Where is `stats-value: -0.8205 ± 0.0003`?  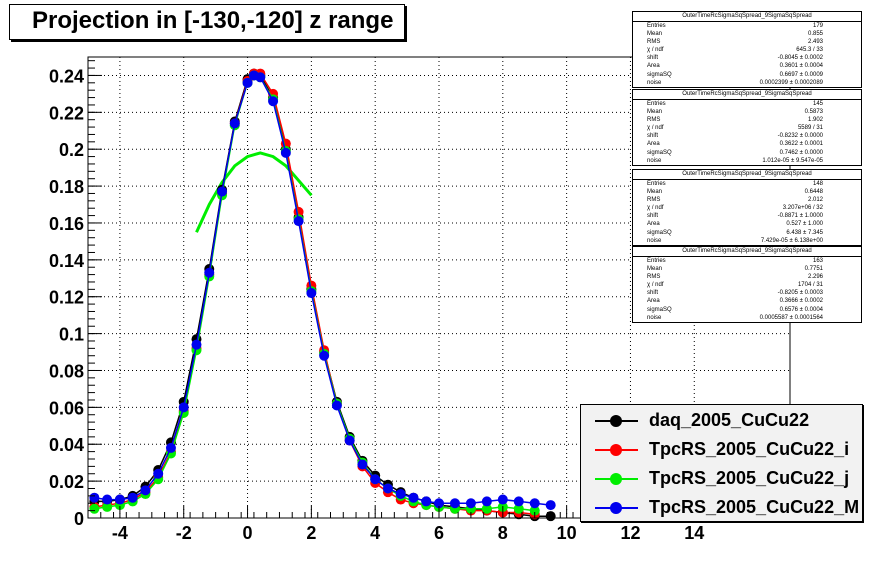 stats-value: -0.8205 ± 0.0003 is located at coordinates (800, 293).